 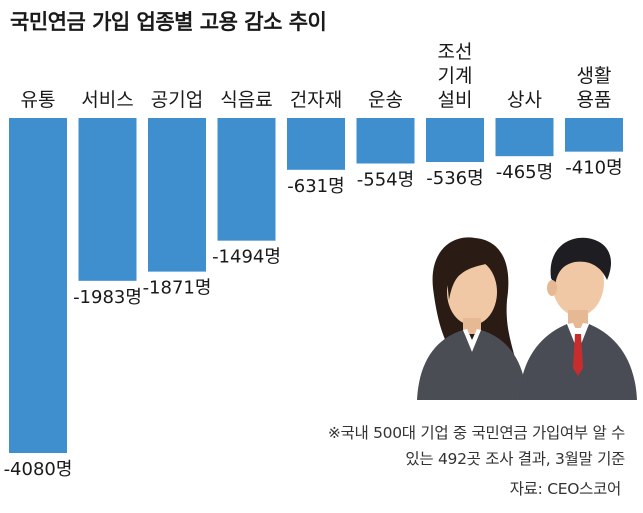 What do you see at coordinates (565, 489) in the screenshot?
I see `source-credit: 자료: CEO스코어` at bounding box center [565, 489].